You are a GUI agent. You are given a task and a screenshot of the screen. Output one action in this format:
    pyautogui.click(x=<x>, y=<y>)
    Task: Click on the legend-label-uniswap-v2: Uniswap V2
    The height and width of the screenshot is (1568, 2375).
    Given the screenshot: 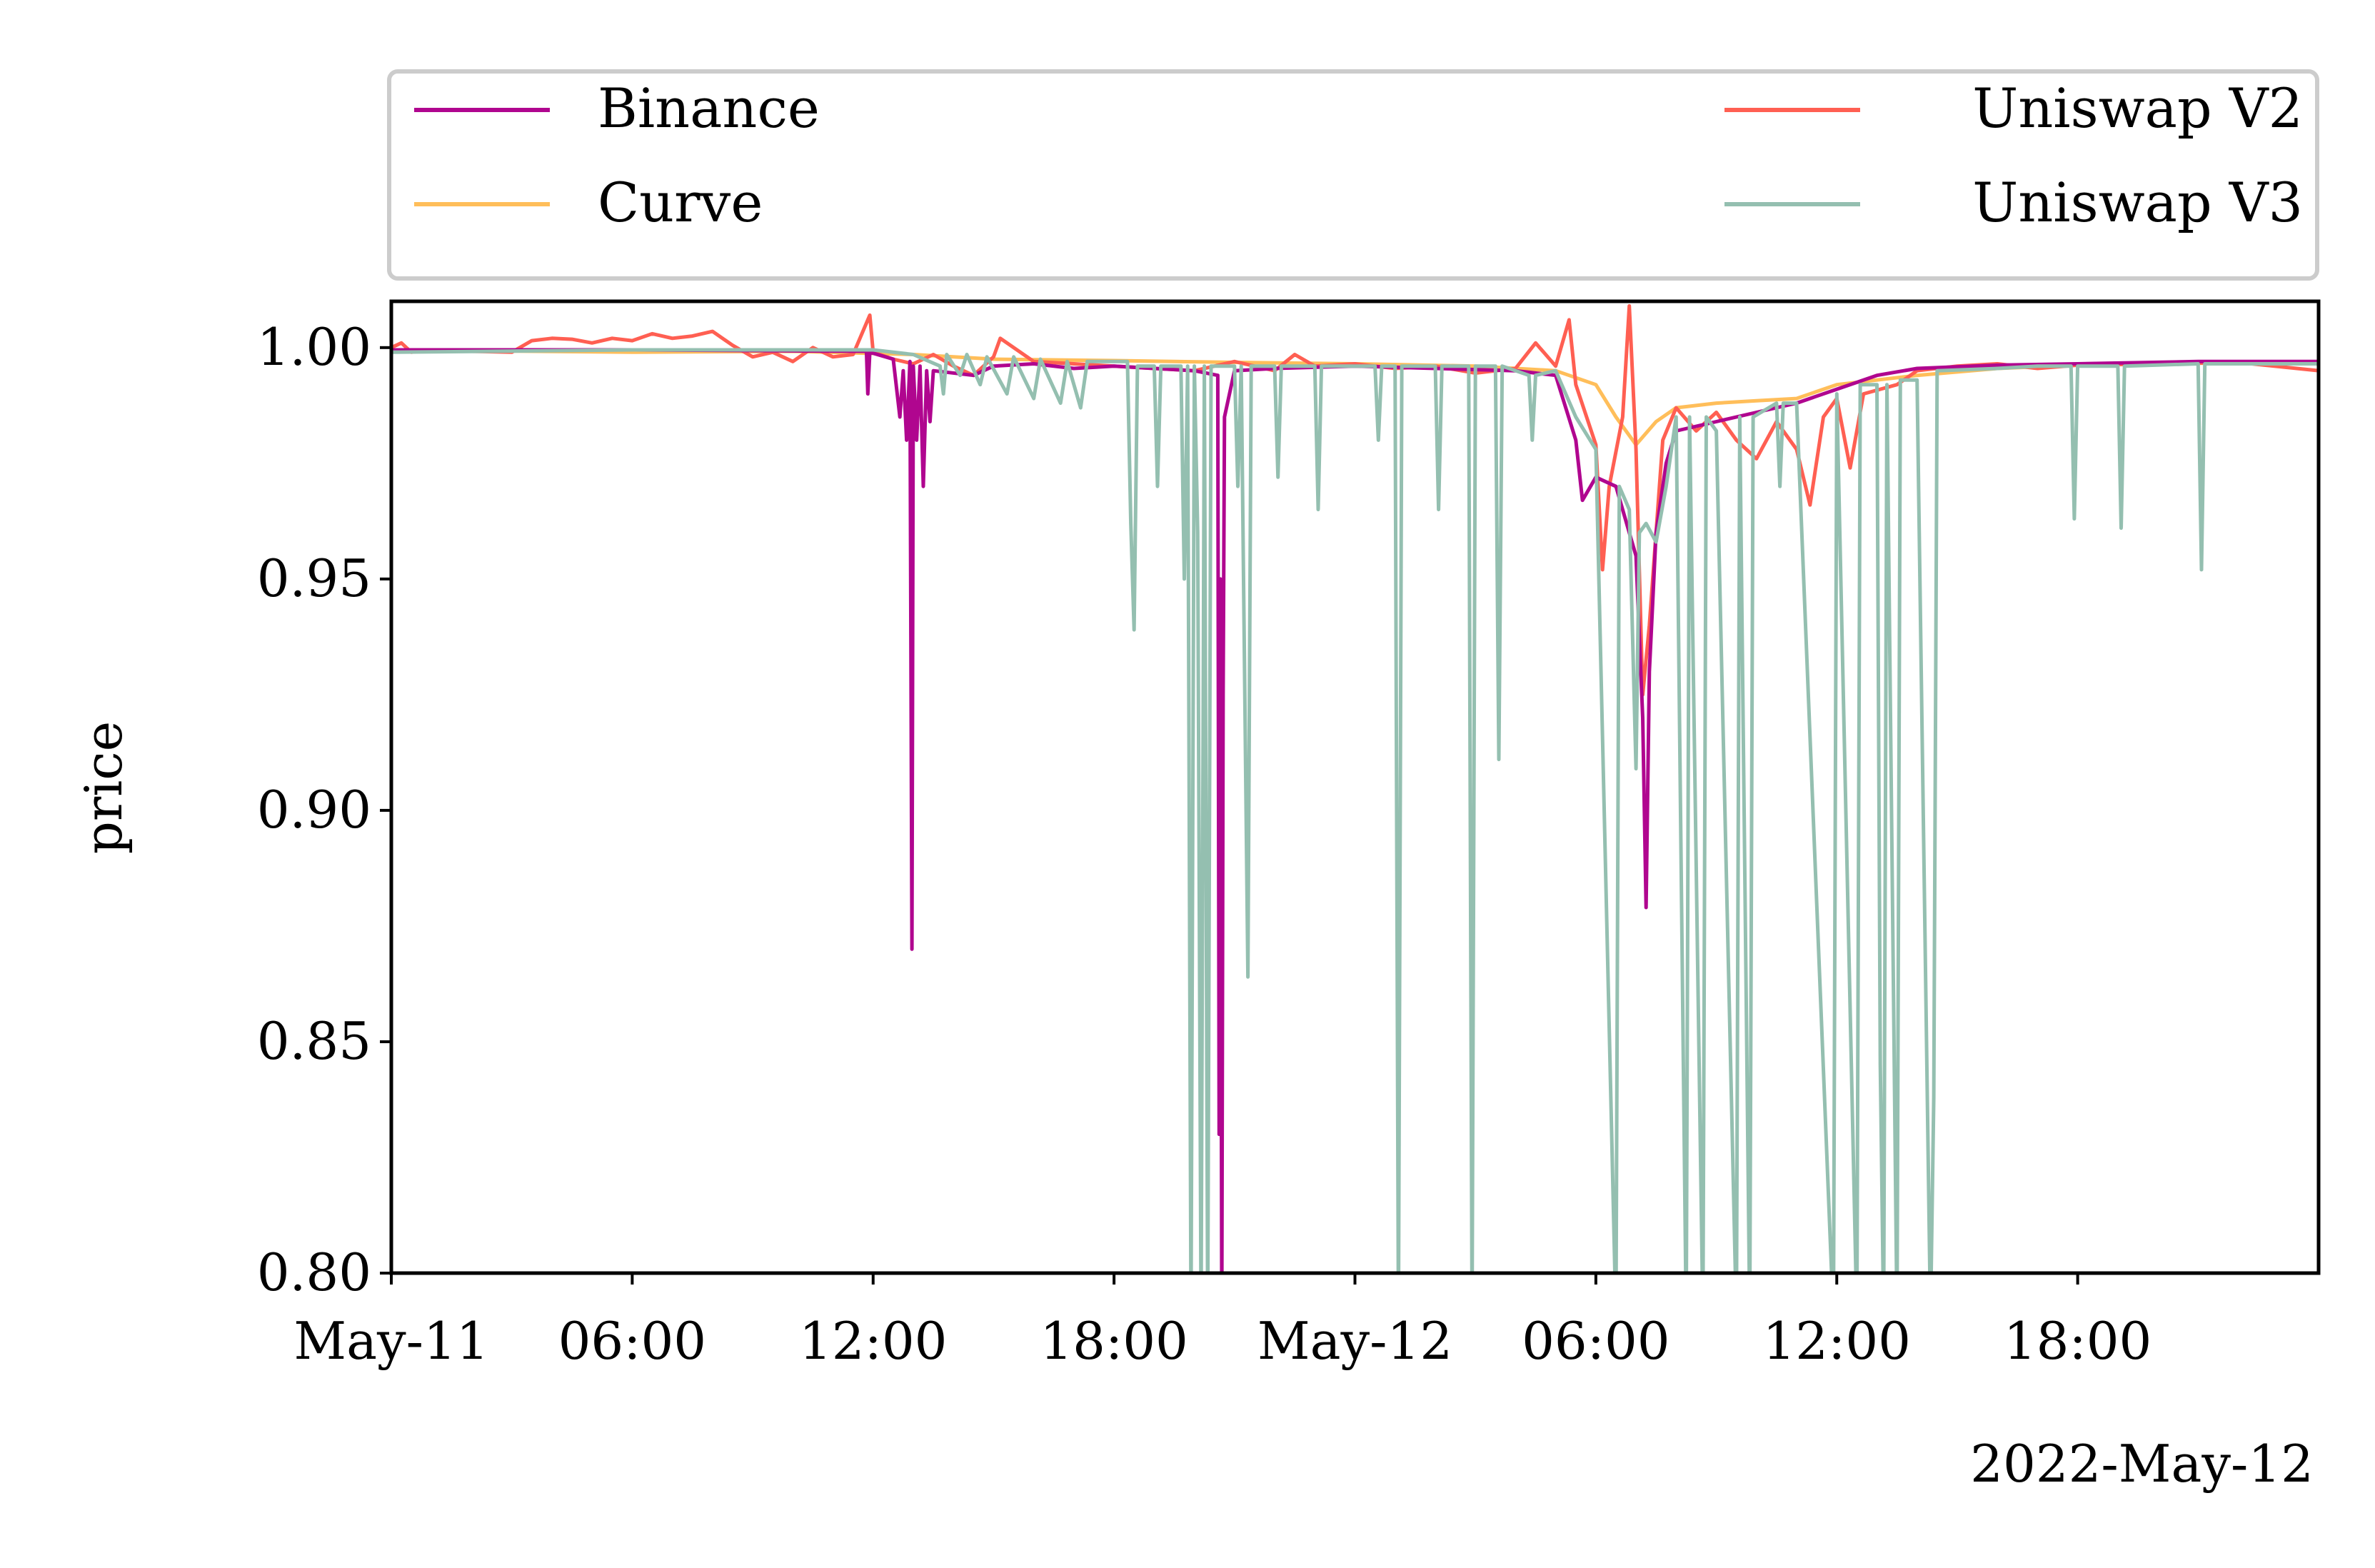 What is the action you would take?
    pyautogui.click(x=2137, y=108)
    